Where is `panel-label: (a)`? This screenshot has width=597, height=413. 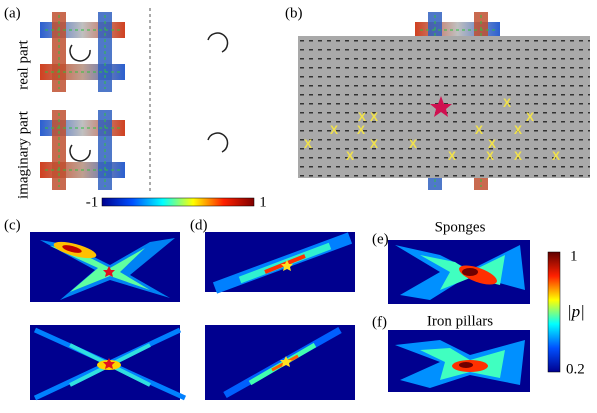
panel-label: (a) is located at coordinates (12, 13).